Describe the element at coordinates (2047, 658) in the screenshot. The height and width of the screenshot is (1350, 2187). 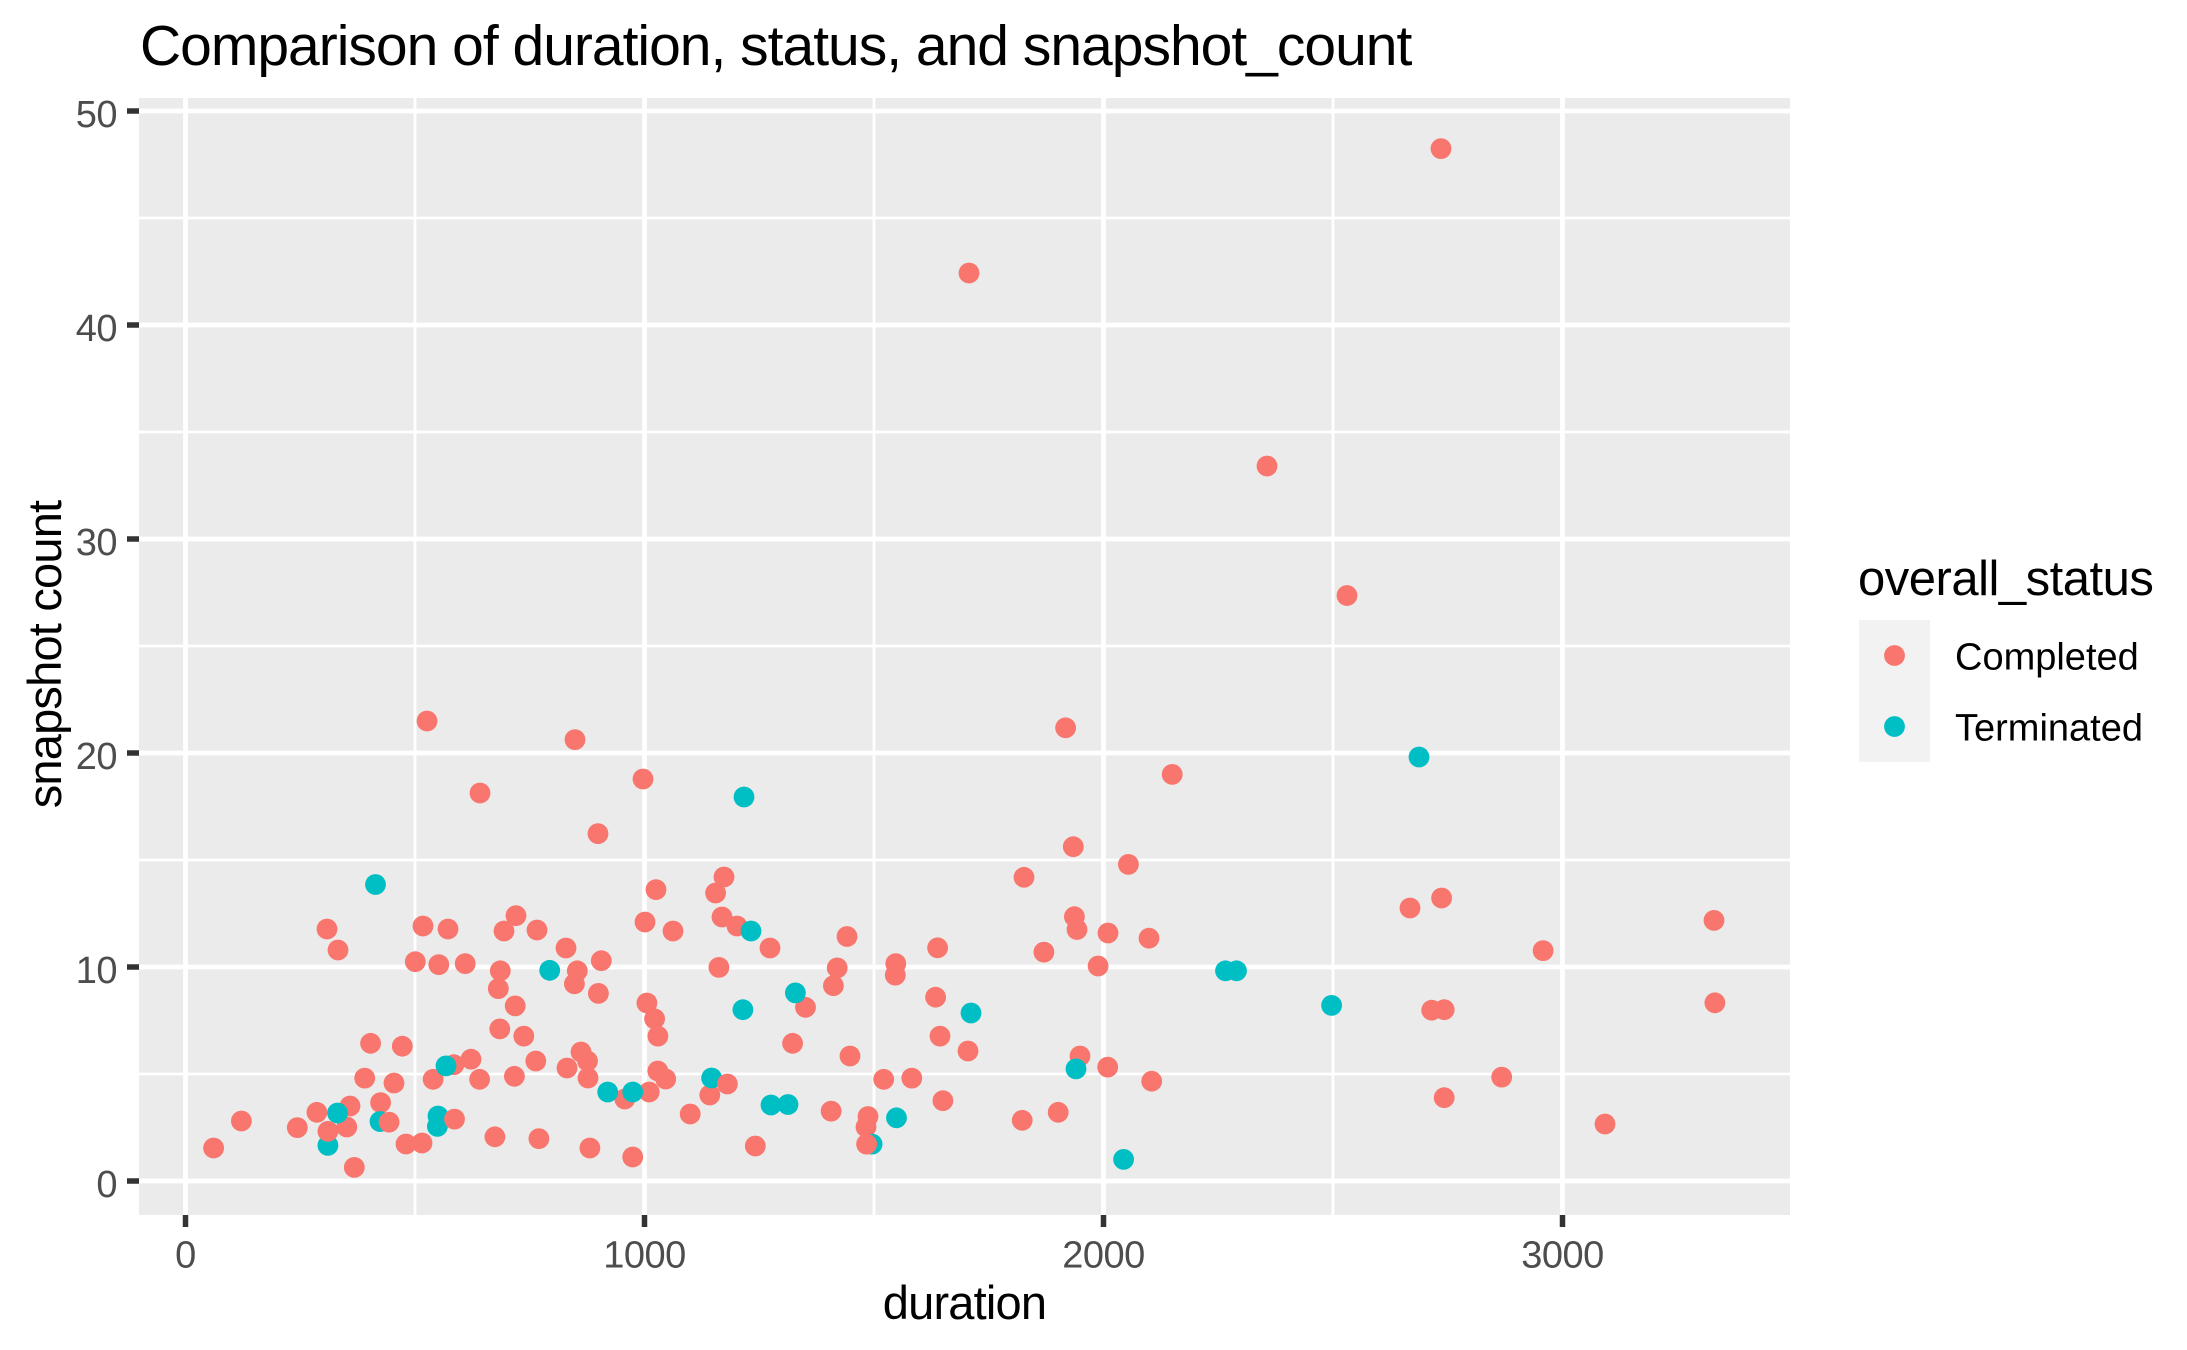
I see `svg-text: Completed` at that location.